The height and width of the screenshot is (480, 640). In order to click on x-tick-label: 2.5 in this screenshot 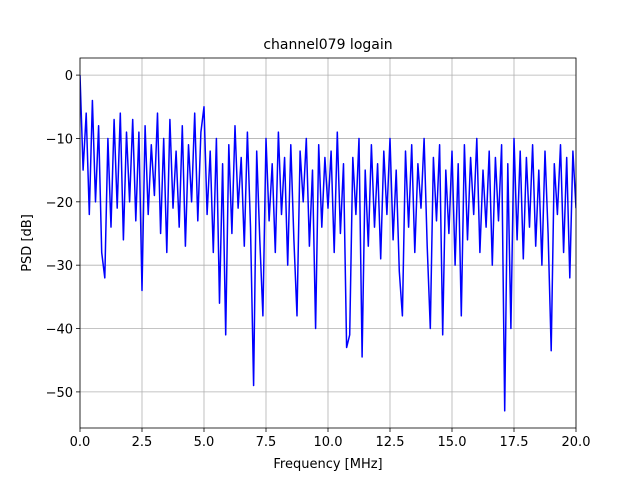, I will do `click(142, 442)`.